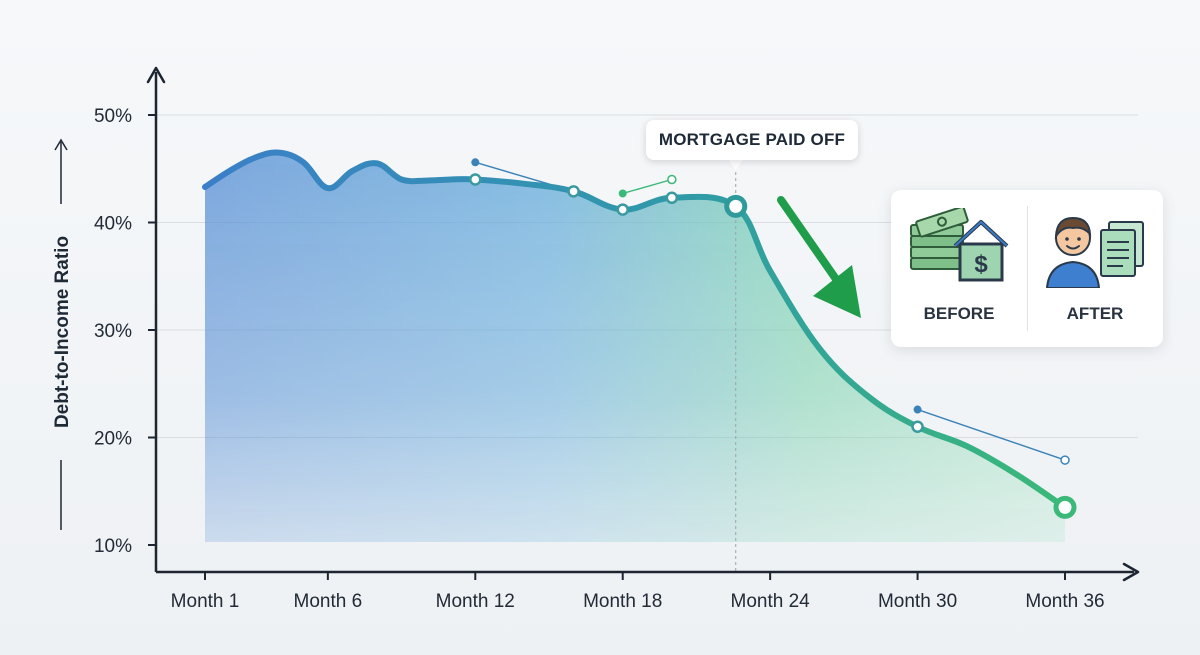  I want to click on x-tick-label-12: Month 12, so click(475, 601).